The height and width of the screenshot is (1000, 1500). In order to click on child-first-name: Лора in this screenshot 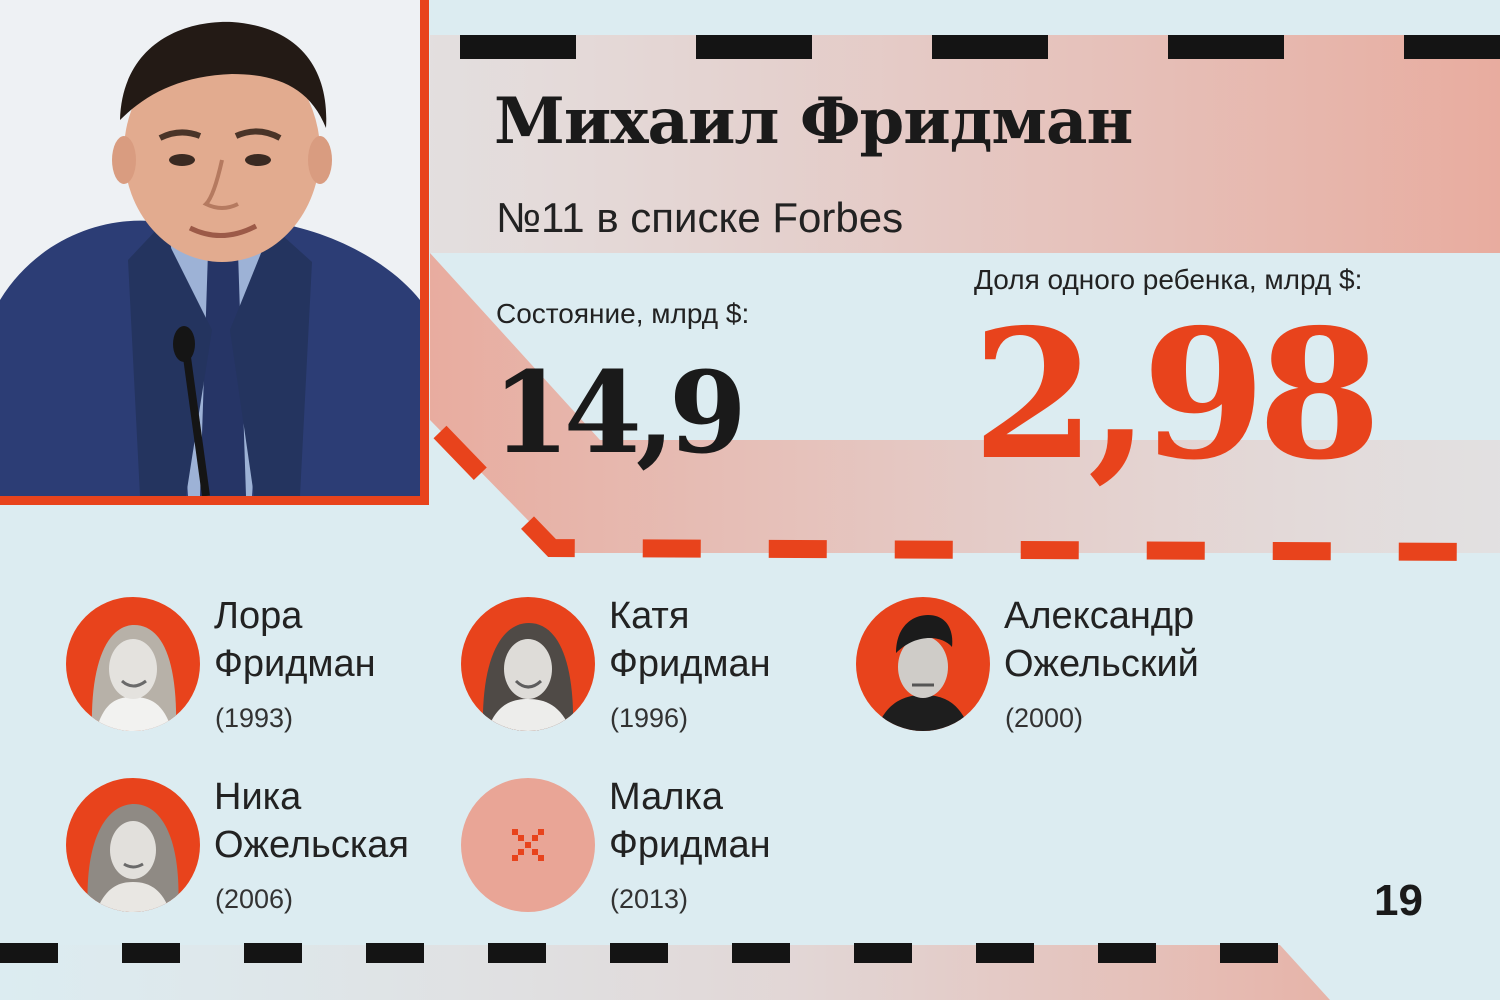, I will do `click(258, 616)`.